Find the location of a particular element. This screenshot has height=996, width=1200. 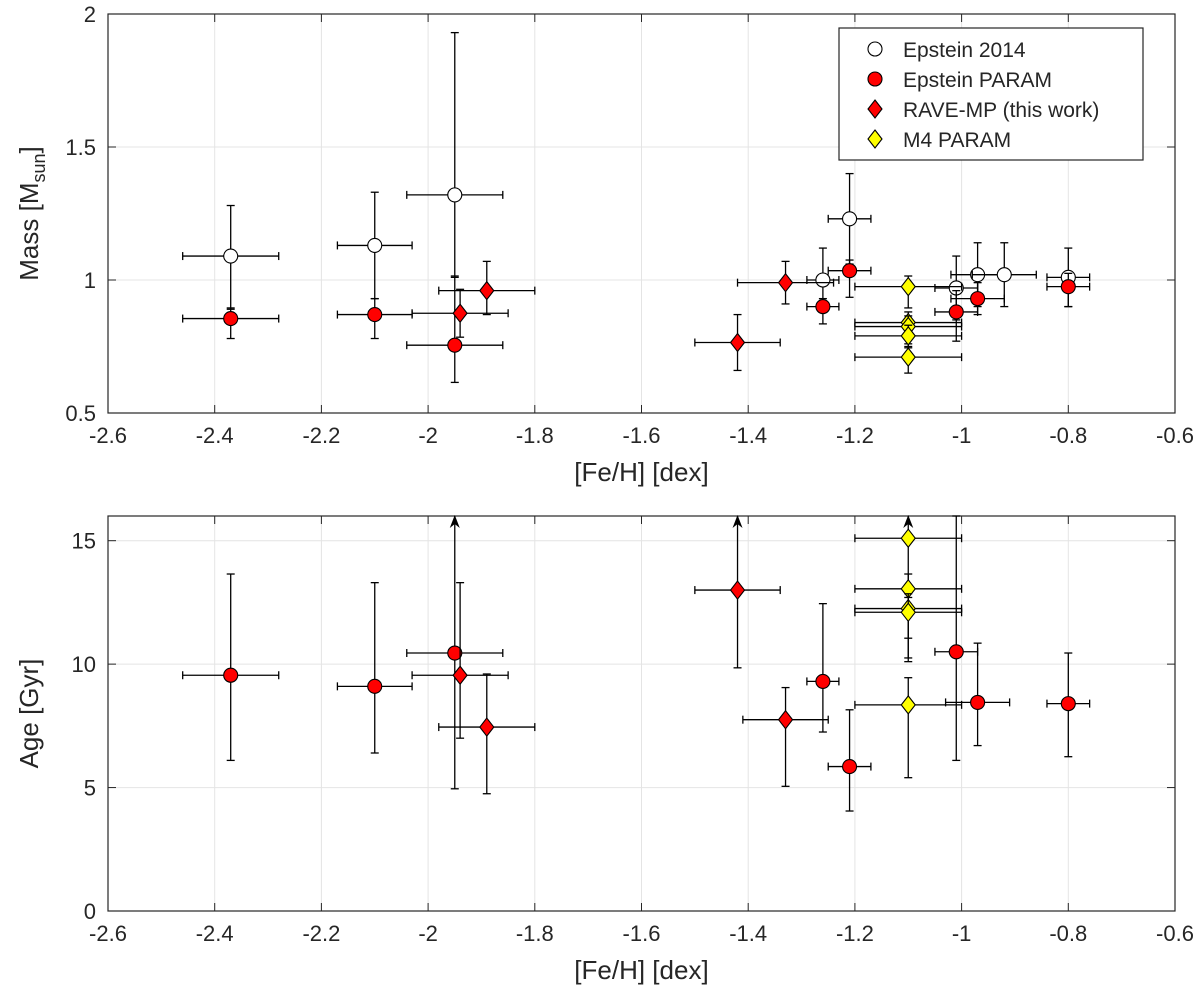

y-tick-label: 5 is located at coordinates (90, 788).